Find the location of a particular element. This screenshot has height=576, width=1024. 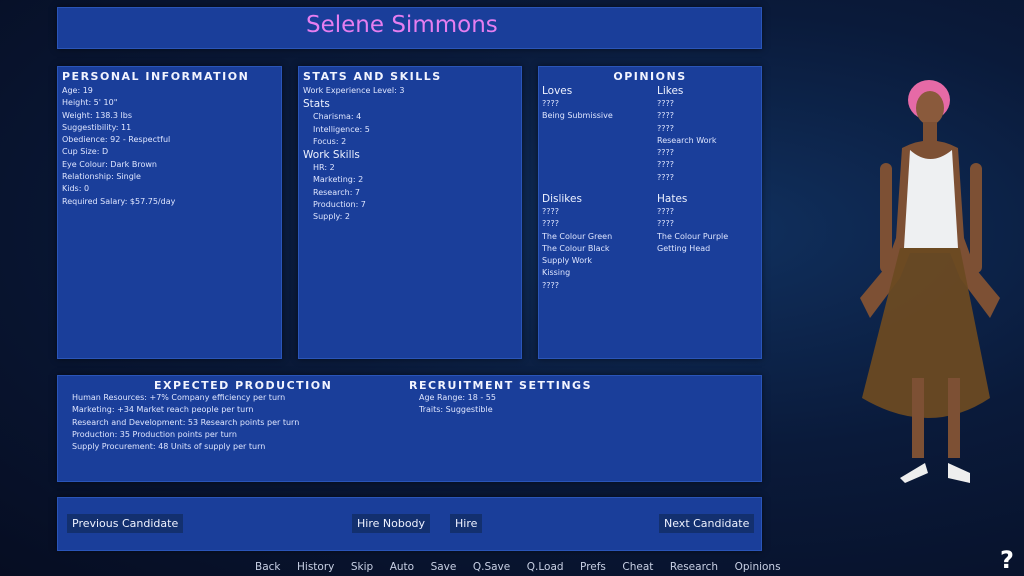

skill-line: Marketing: 2 is located at coordinates (338, 180).